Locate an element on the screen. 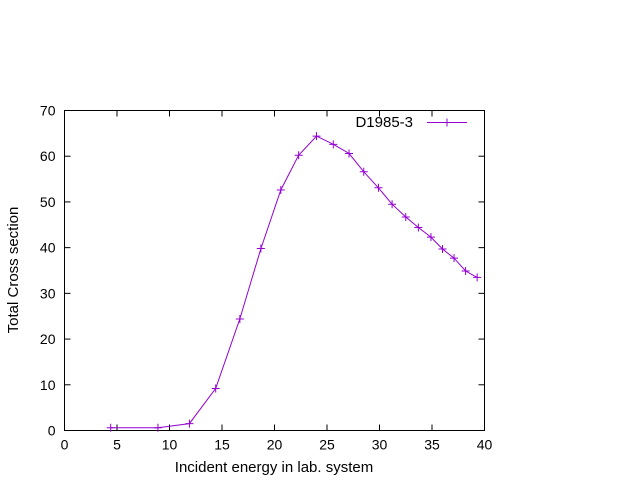  y-tick-label: 60 is located at coordinates (48, 156).